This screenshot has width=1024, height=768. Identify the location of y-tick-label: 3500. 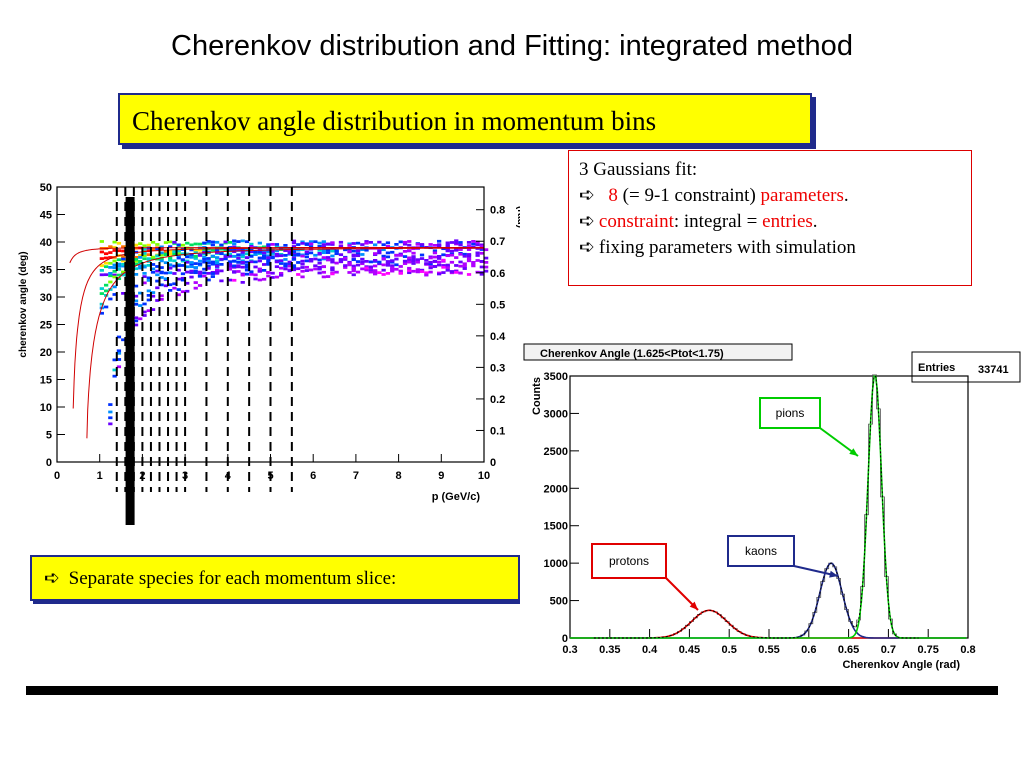
(556, 377).